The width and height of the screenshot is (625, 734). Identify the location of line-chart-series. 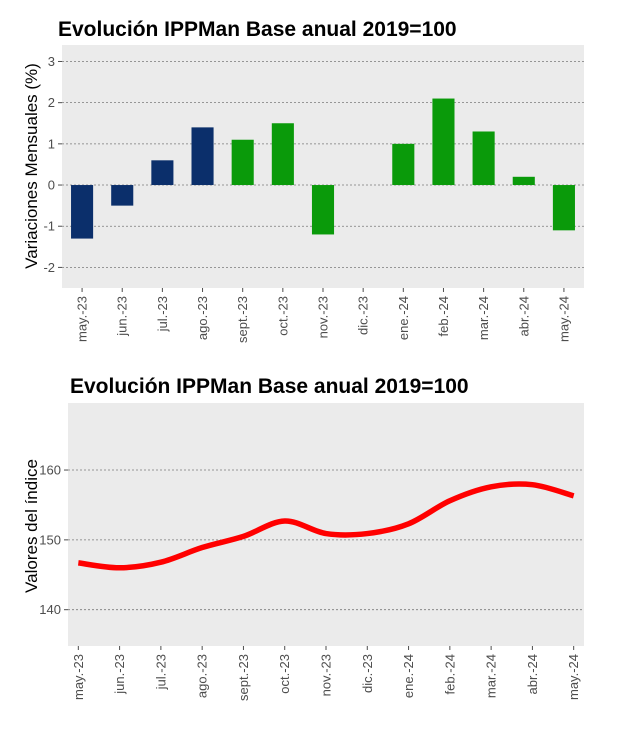
(326, 526).